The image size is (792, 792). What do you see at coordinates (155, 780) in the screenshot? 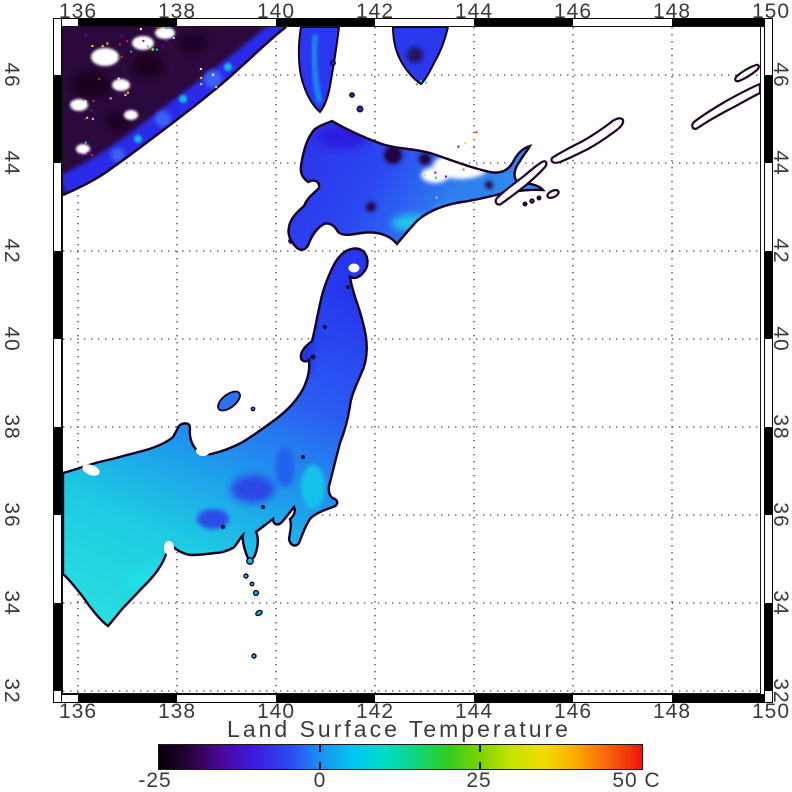
I see `colorbar-tick-label: -25` at bounding box center [155, 780].